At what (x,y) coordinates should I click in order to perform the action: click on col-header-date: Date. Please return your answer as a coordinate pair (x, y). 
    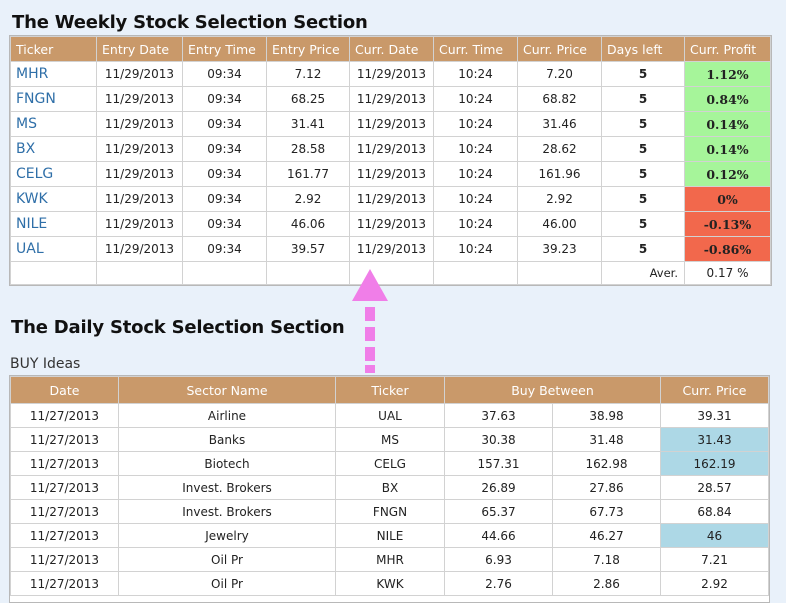
    Looking at the image, I should click on (64, 390).